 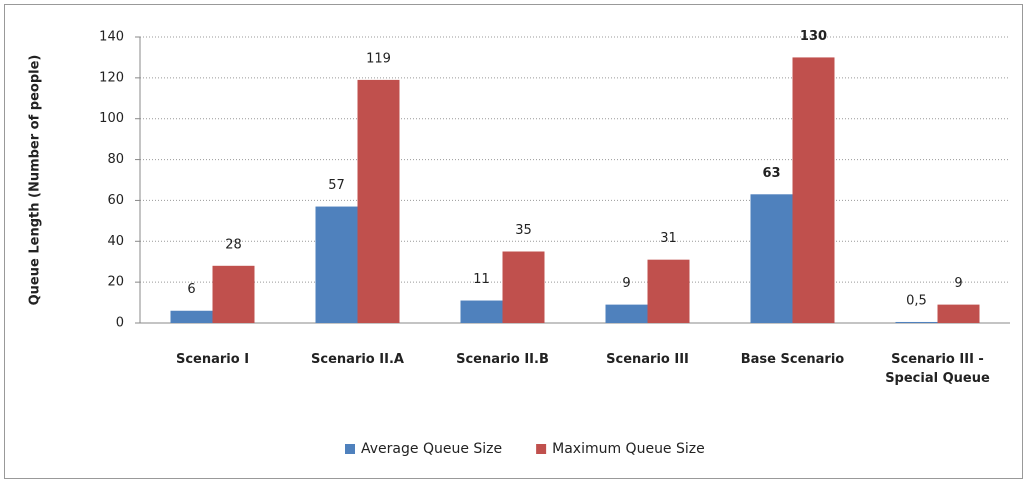 What do you see at coordinates (792, 359) in the screenshot?
I see `x-tick-label: Base Scenario` at bounding box center [792, 359].